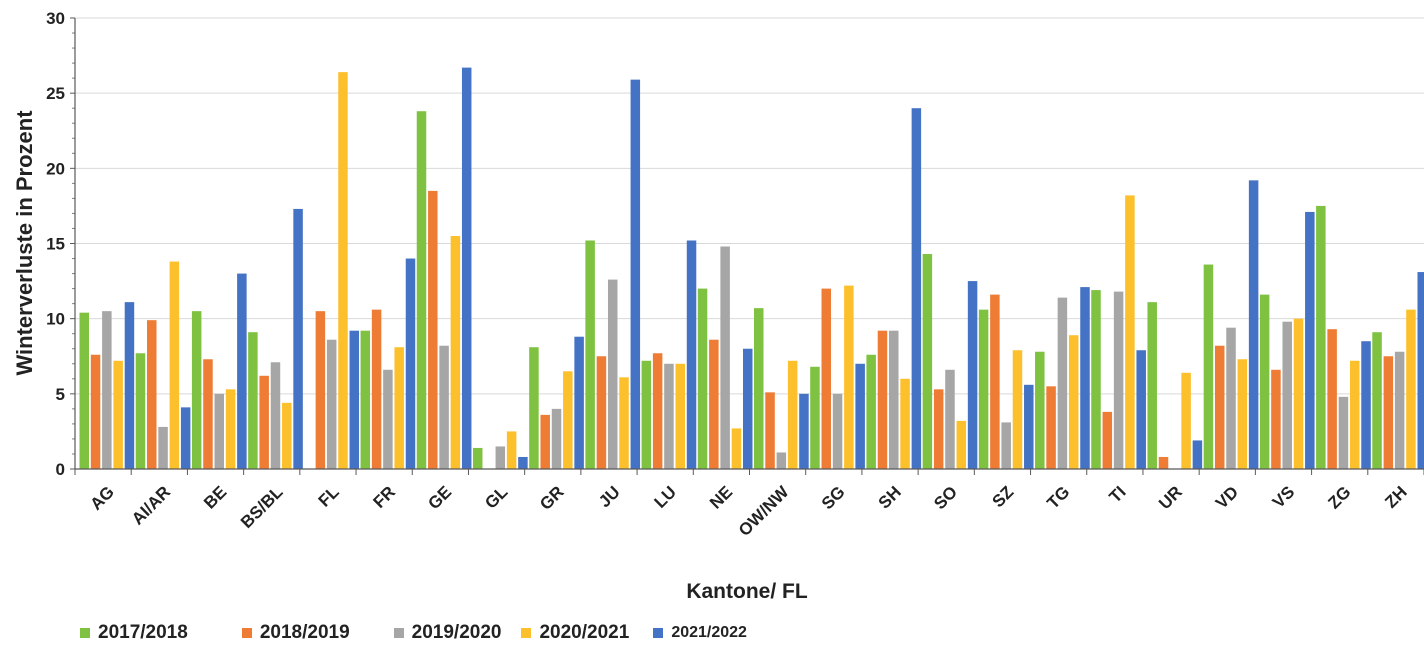 Image resolution: width=1424 pixels, height=646 pixels. Describe the element at coordinates (1227, 497) in the screenshot. I see `x-tick-label: VD` at that location.